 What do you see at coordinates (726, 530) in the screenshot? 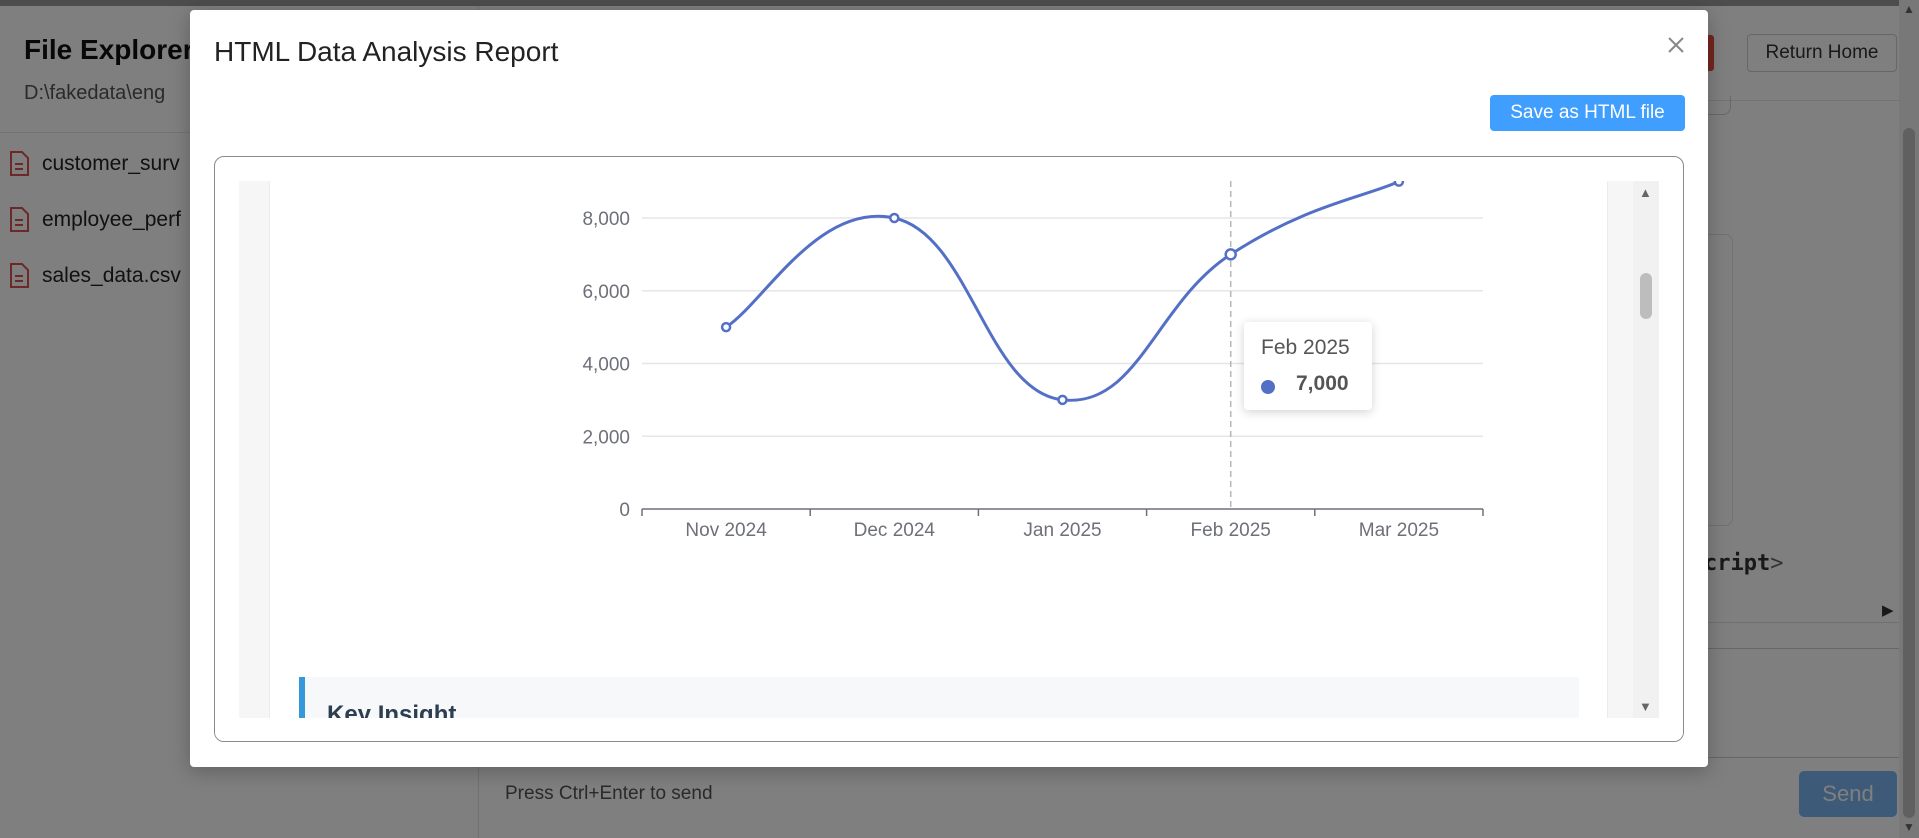
I see `x-tick-label: Nov 2024` at bounding box center [726, 530].